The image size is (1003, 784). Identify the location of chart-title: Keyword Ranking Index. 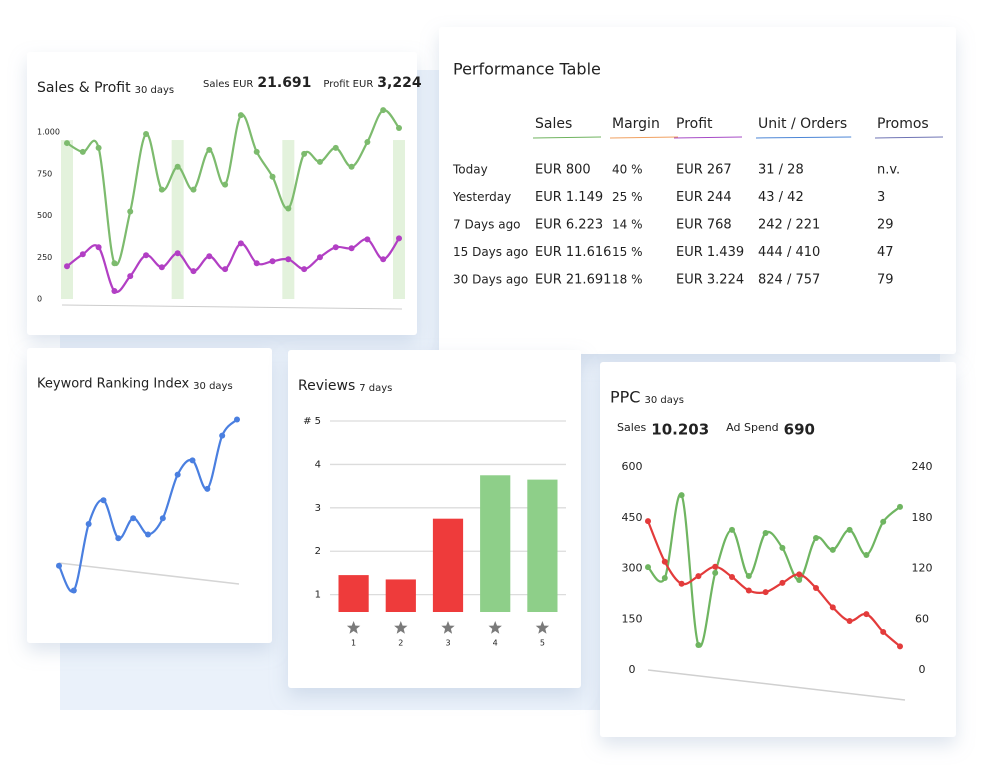
(113, 384).